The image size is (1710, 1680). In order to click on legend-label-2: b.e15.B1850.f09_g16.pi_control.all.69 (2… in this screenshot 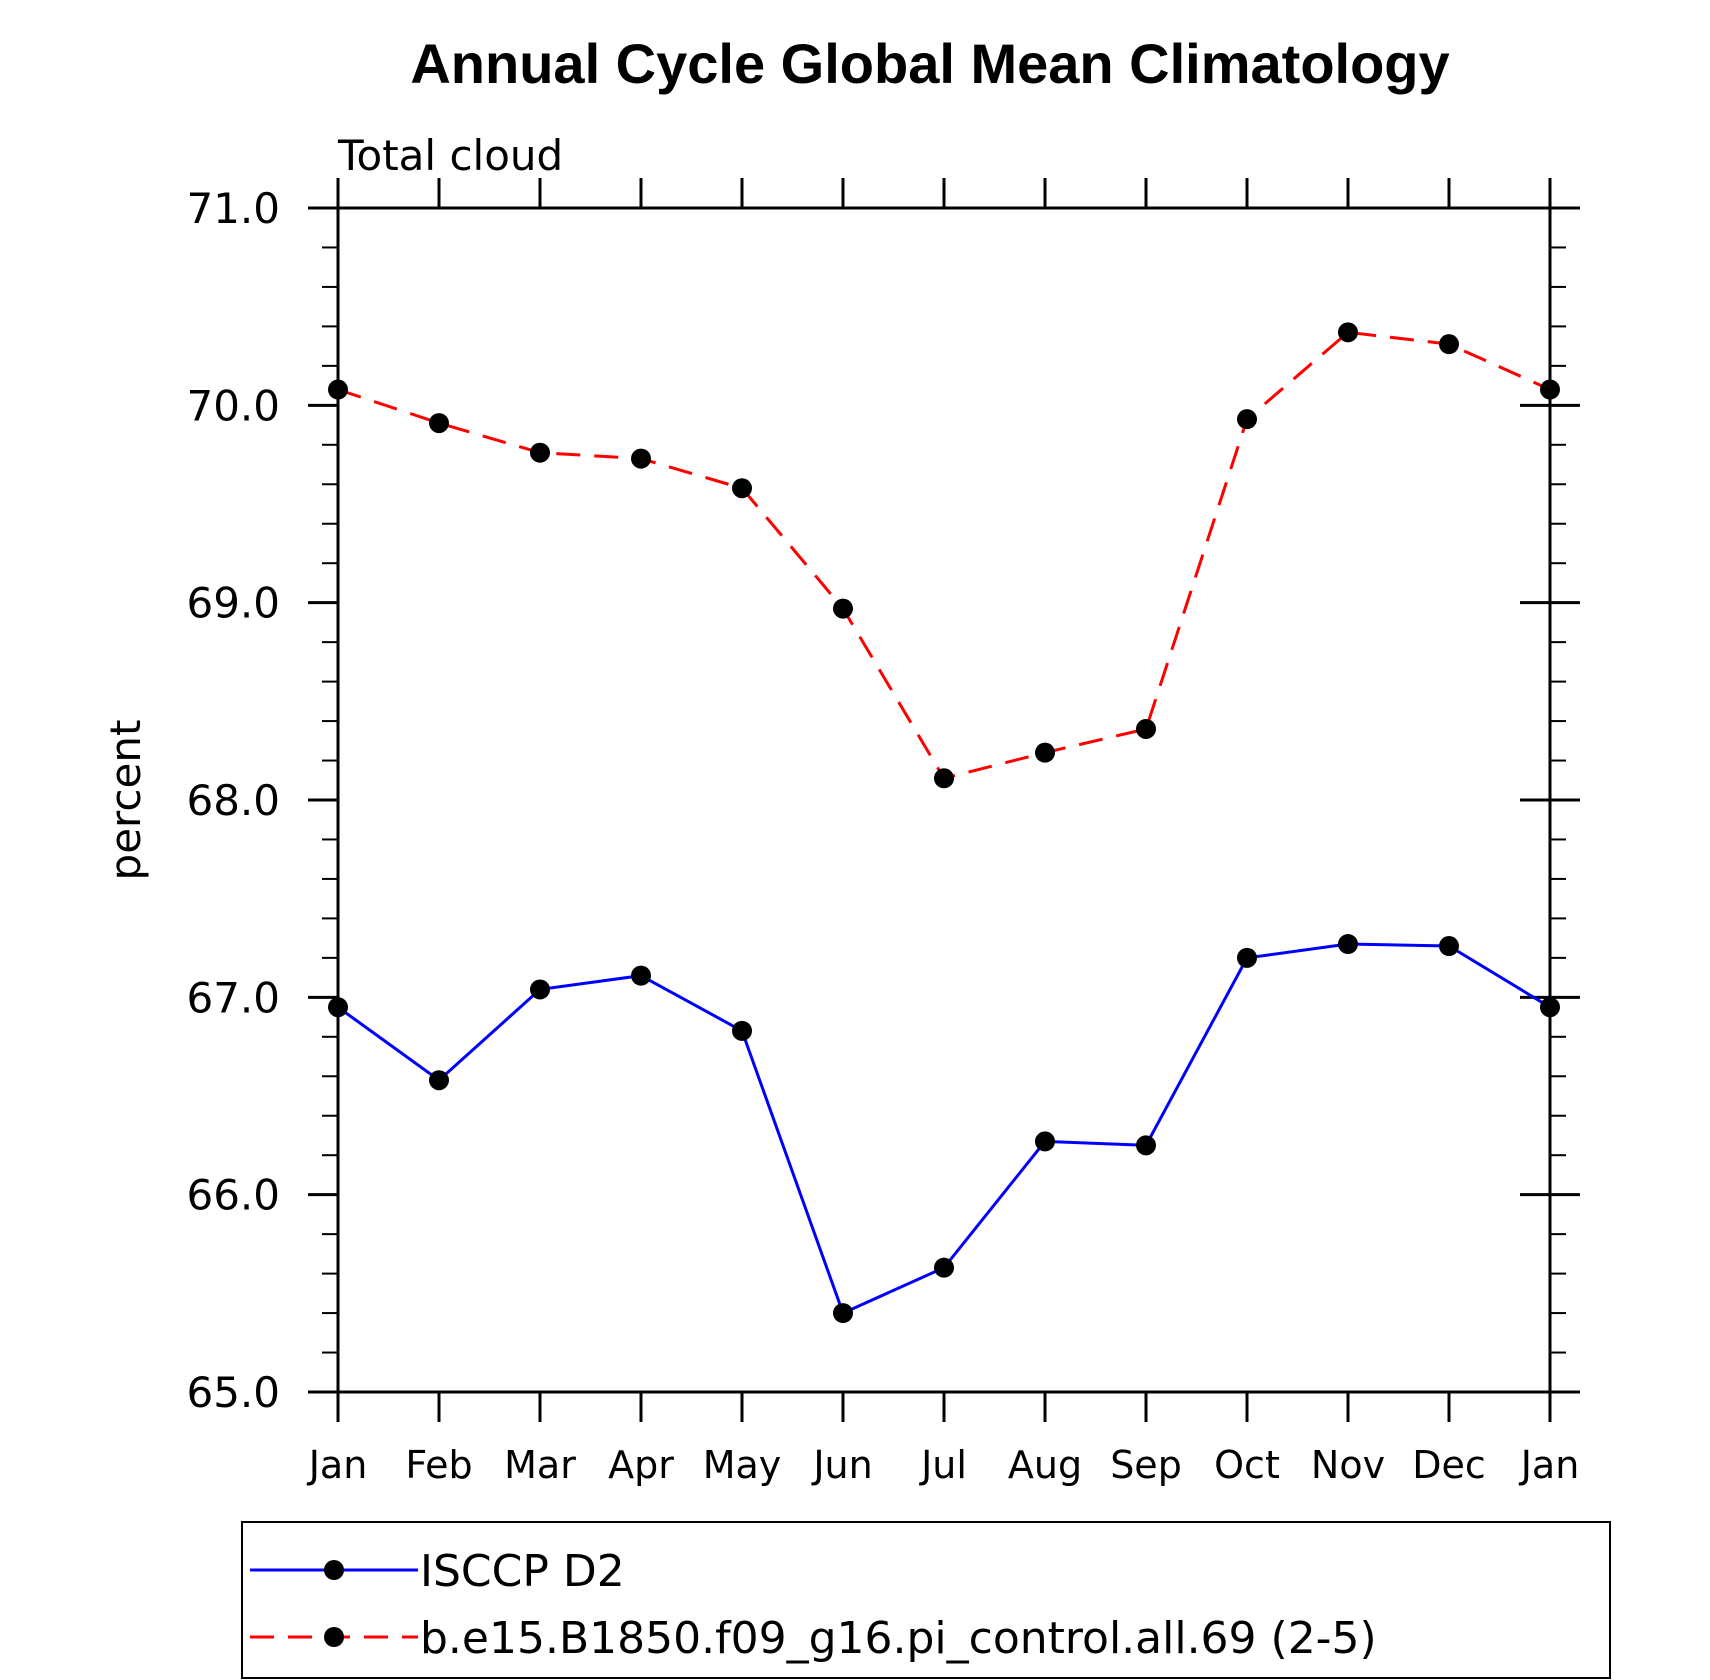, I will do `click(898, 1638)`.